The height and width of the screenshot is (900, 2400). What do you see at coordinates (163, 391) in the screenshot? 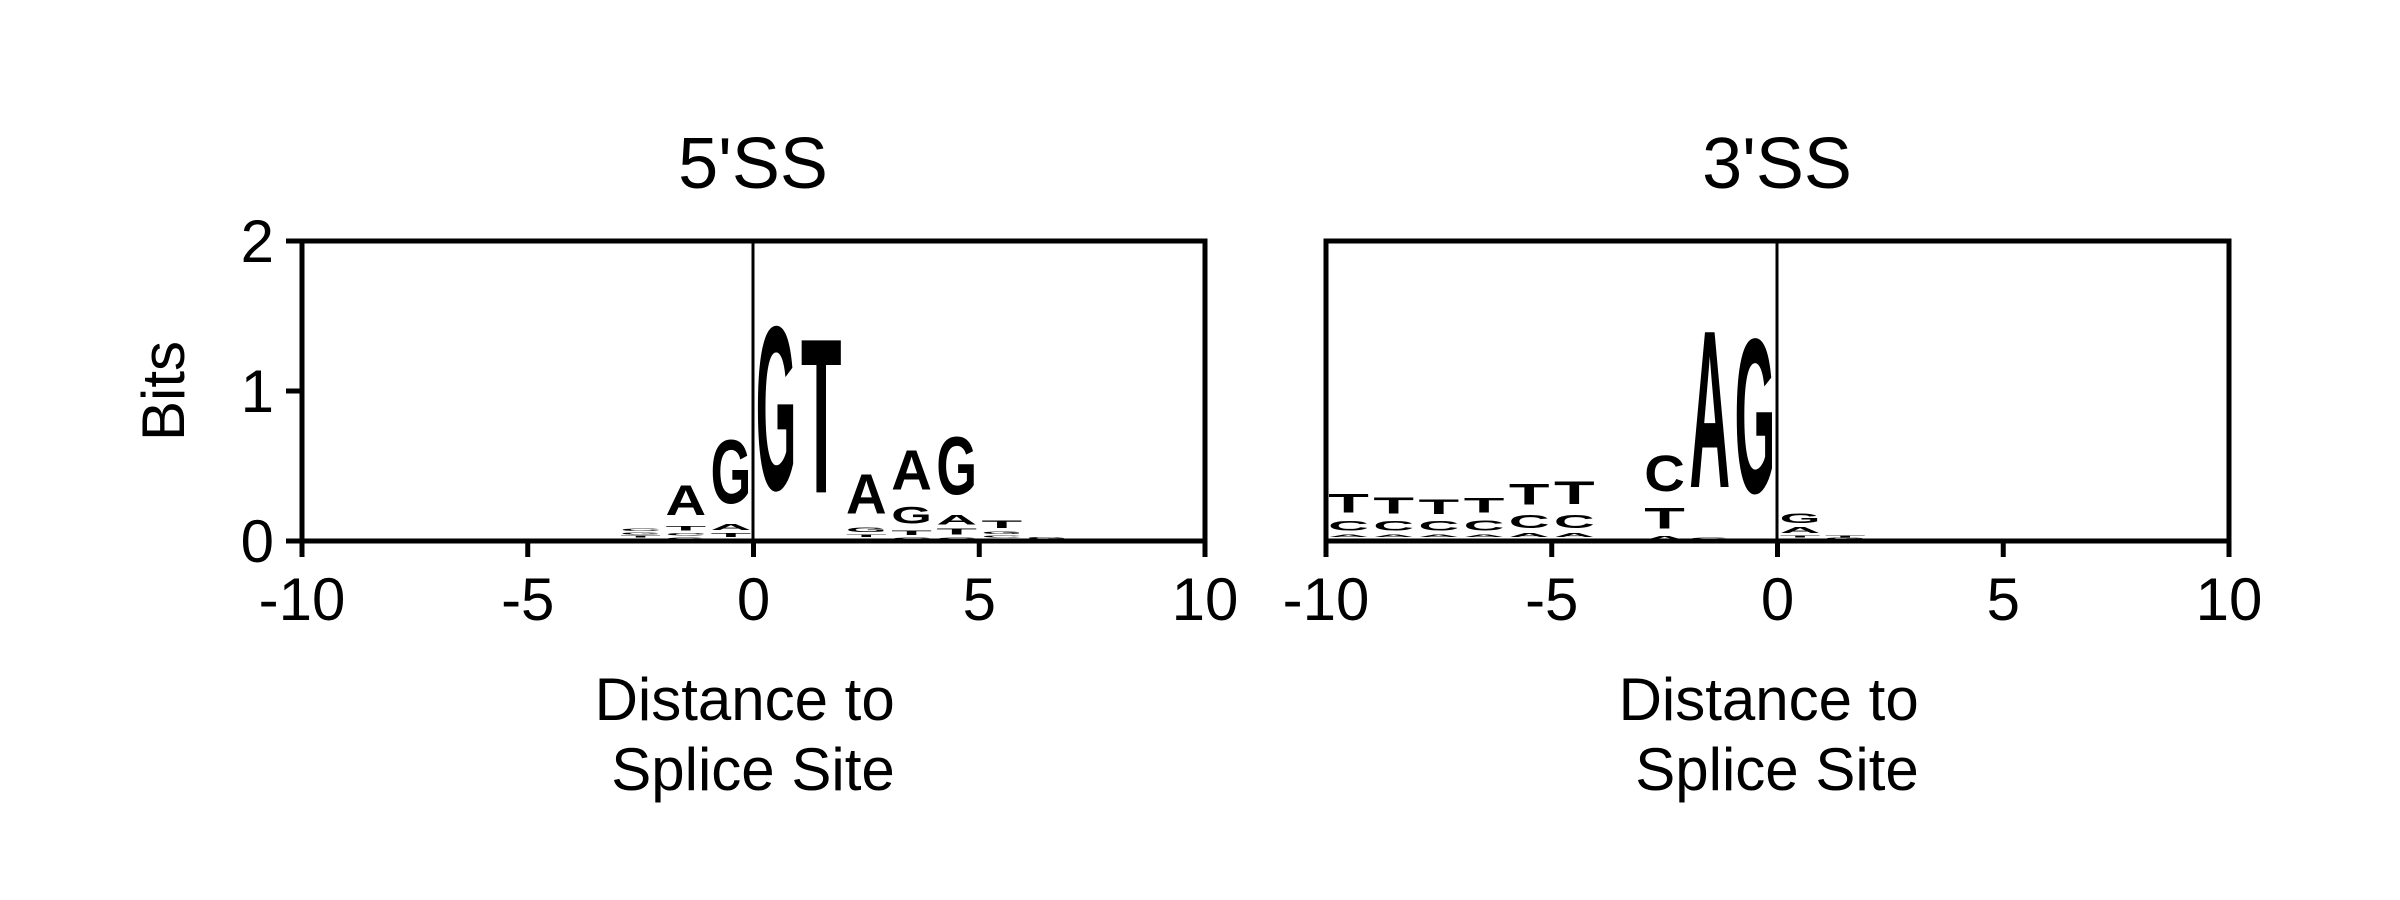
I see `y-axis-label-bits: Bits` at bounding box center [163, 391].